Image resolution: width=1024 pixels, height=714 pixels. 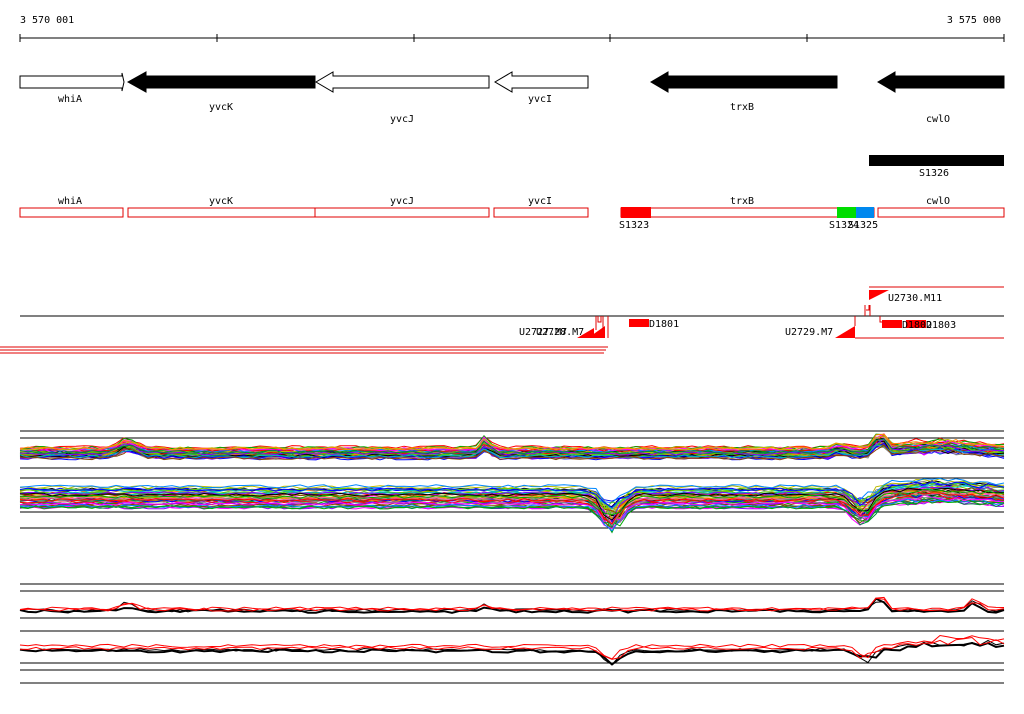 What do you see at coordinates (70, 201) in the screenshot?
I see `annotation-gene-label: whiA` at bounding box center [70, 201].